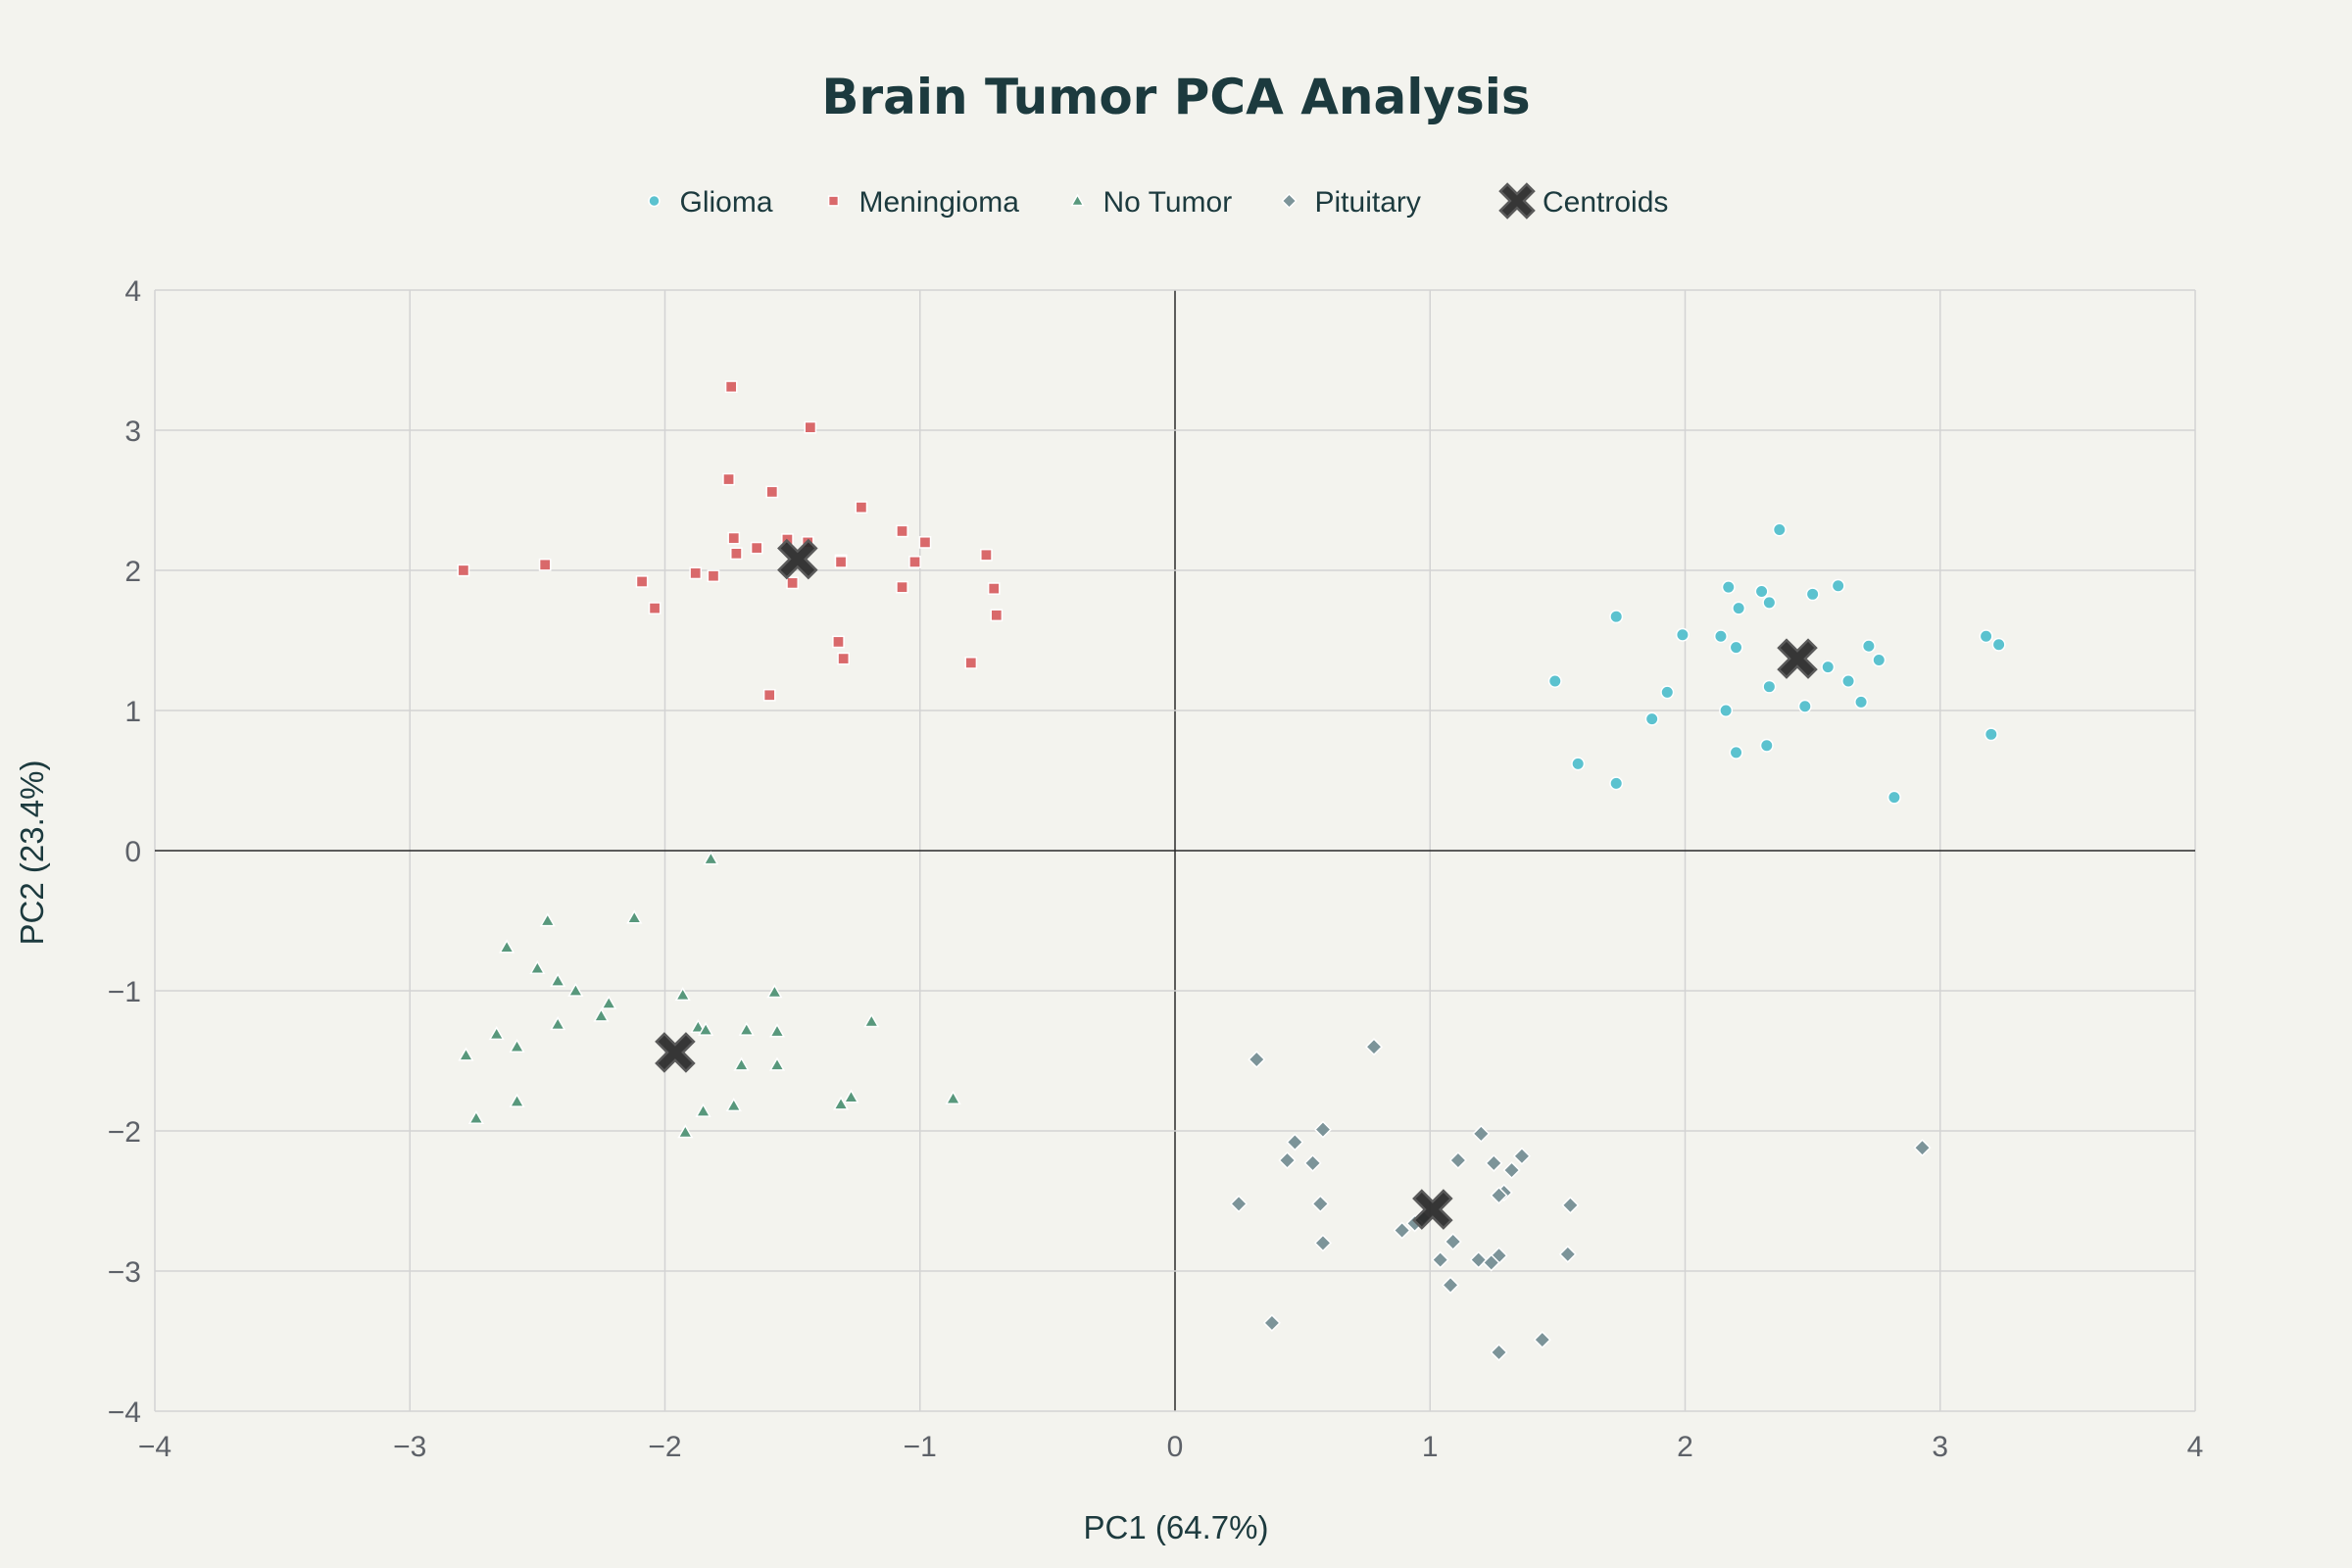  Describe the element at coordinates (132, 712) in the screenshot. I see `y-tick-label: 1` at that location.